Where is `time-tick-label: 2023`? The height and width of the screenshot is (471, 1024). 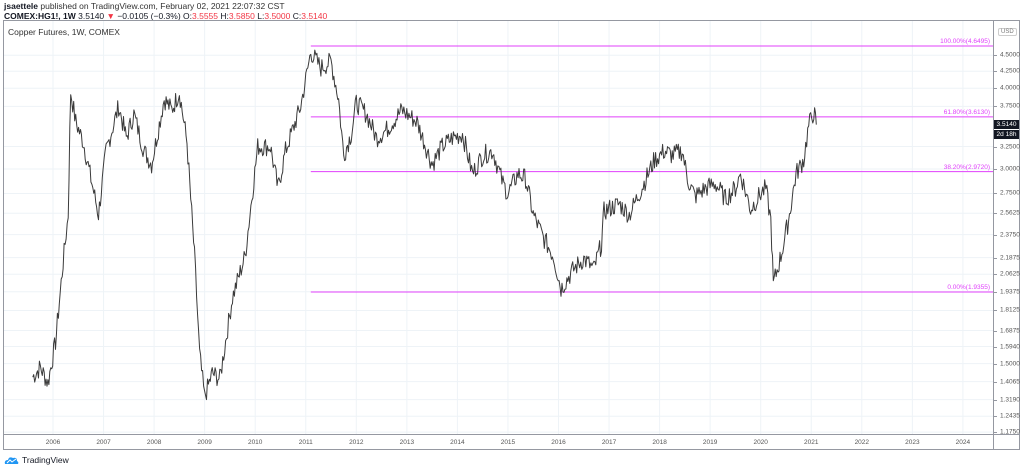 time-tick-label: 2023 is located at coordinates (912, 442).